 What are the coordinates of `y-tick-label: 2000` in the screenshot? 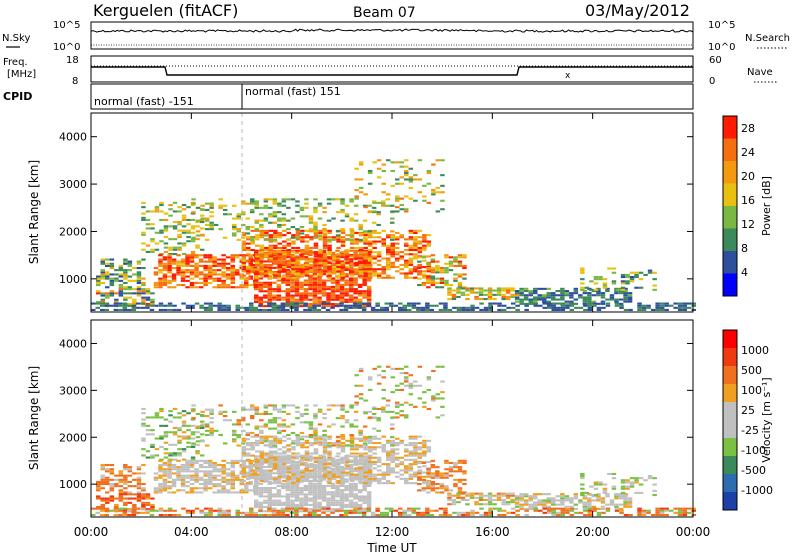 It's located at (73, 231).